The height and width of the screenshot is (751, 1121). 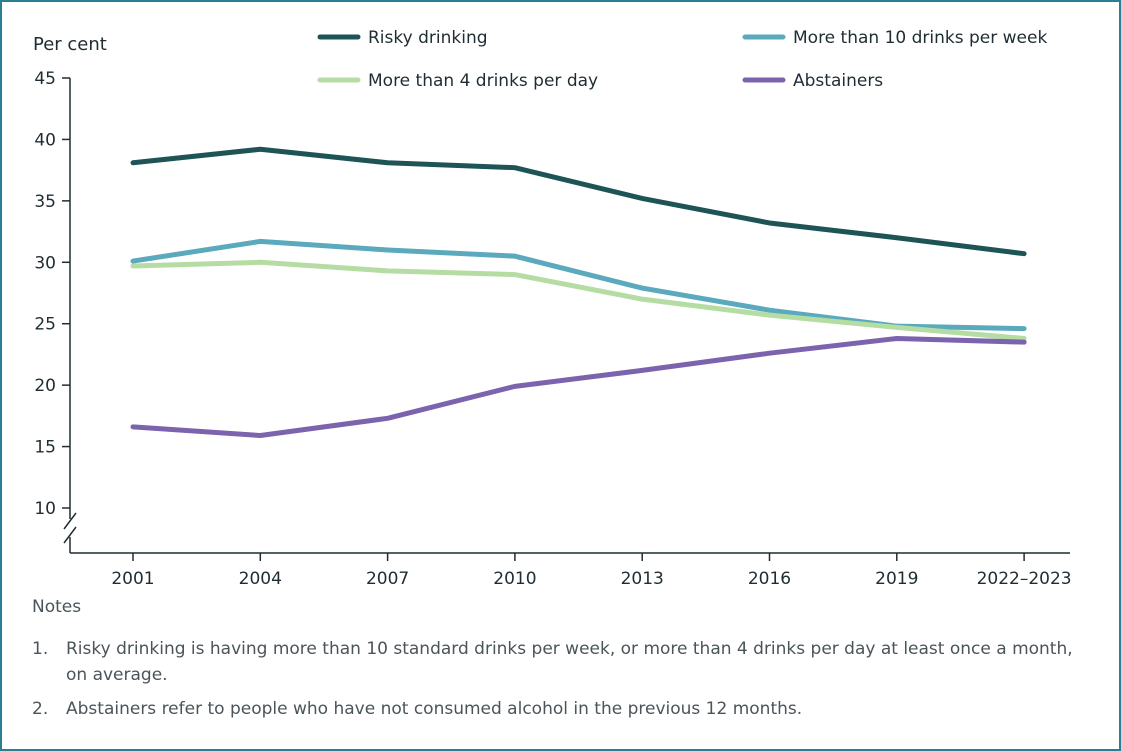 I want to click on y-axis: 45 40 35 30 25 20 15 10, so click(x=55, y=311).